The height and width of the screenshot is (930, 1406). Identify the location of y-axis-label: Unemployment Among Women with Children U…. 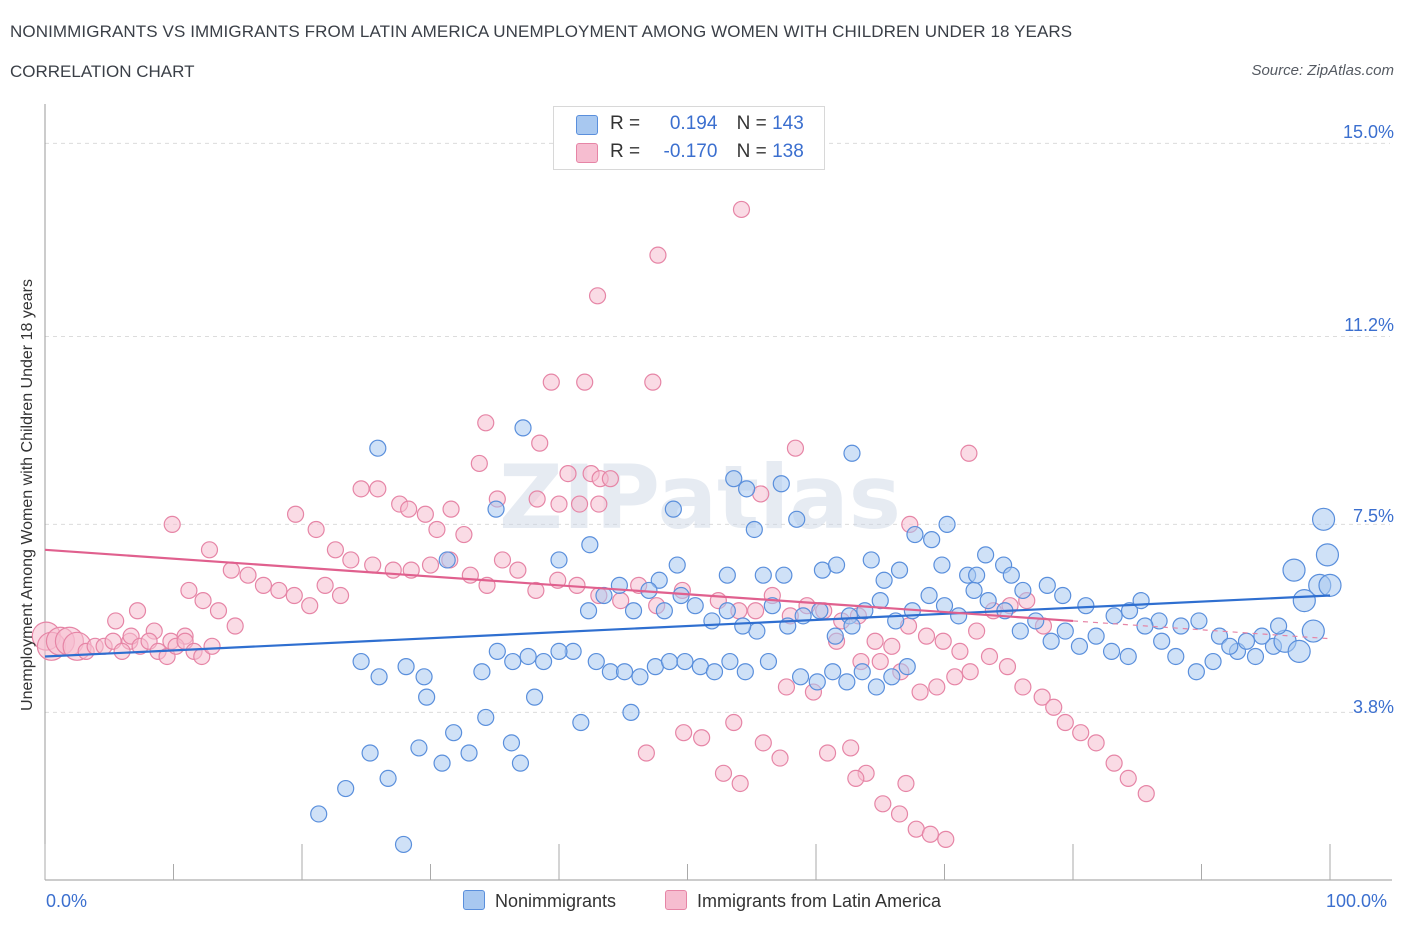
(27, 495).